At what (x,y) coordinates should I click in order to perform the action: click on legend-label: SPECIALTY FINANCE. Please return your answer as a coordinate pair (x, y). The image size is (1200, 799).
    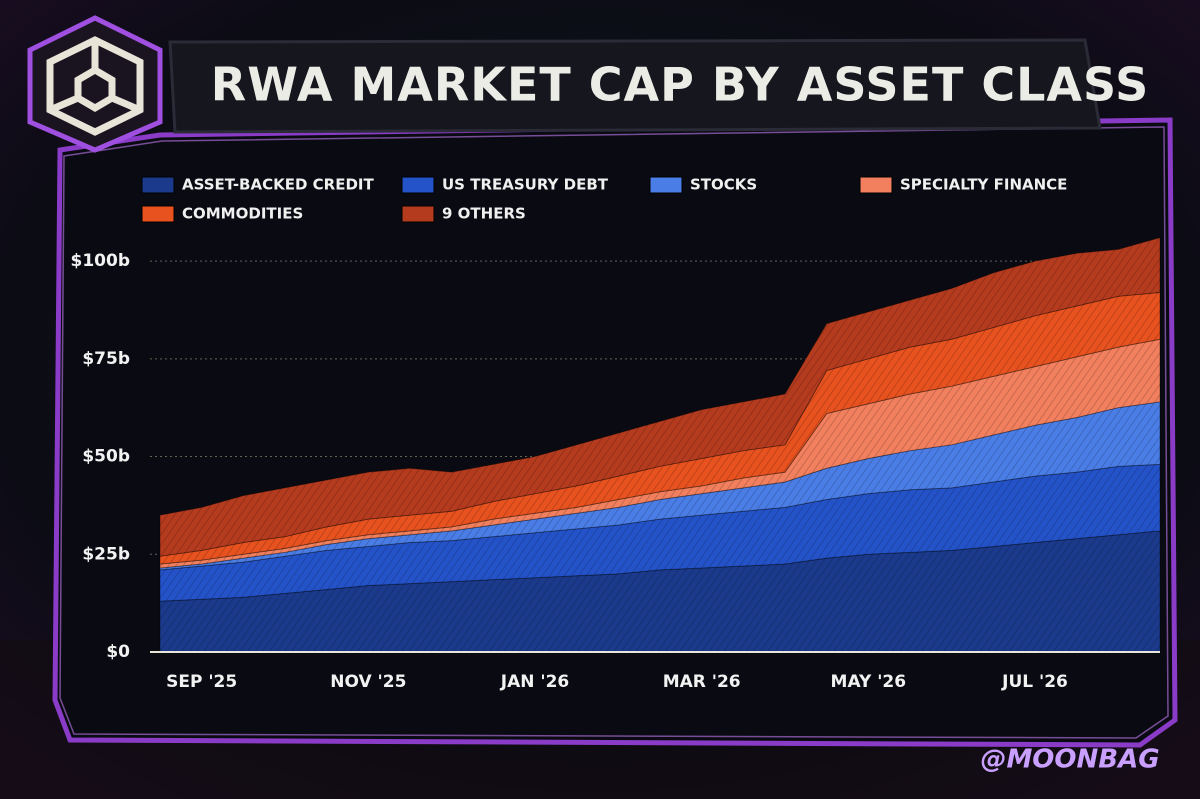
    Looking at the image, I should click on (983, 185).